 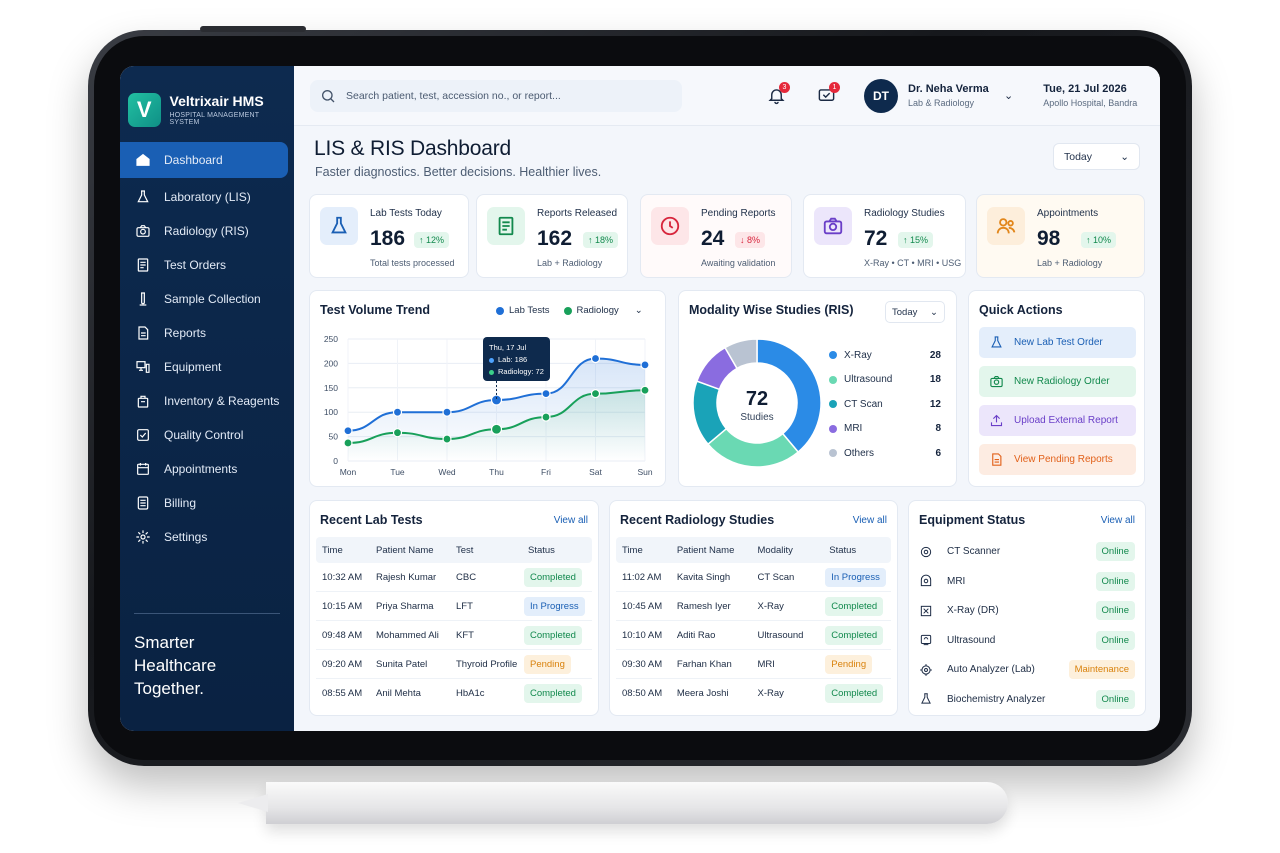 I want to click on cell-patient: Kavita Singh, so click(x=703, y=577).